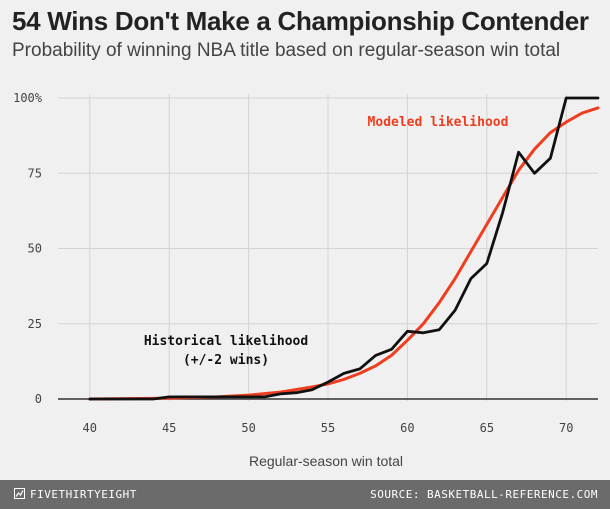 The height and width of the screenshot is (509, 610). Describe the element at coordinates (328, 428) in the screenshot. I see `x-tick-label: 55` at that location.